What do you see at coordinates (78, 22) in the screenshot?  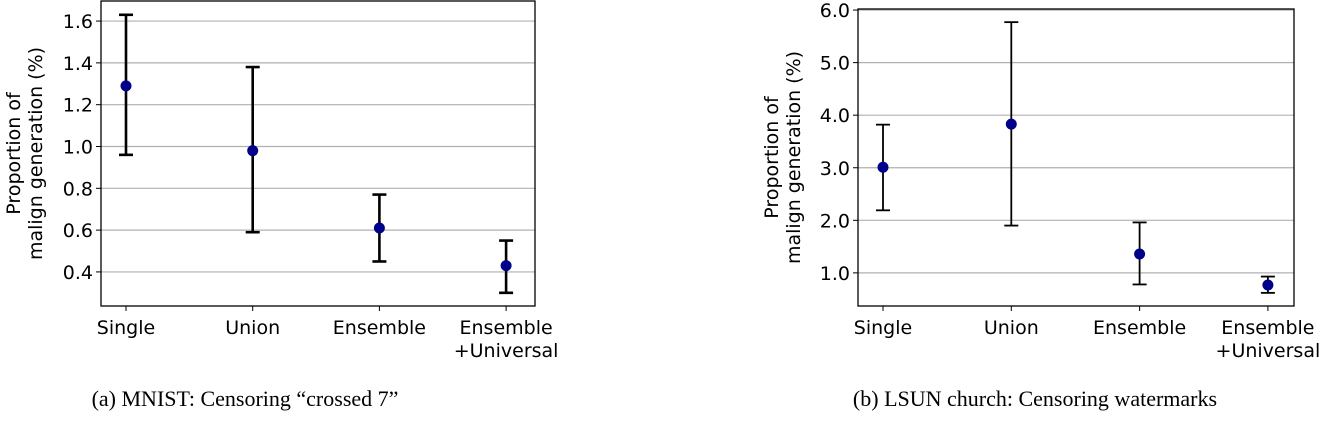 I see `y-tick-label: 1.6` at bounding box center [78, 22].